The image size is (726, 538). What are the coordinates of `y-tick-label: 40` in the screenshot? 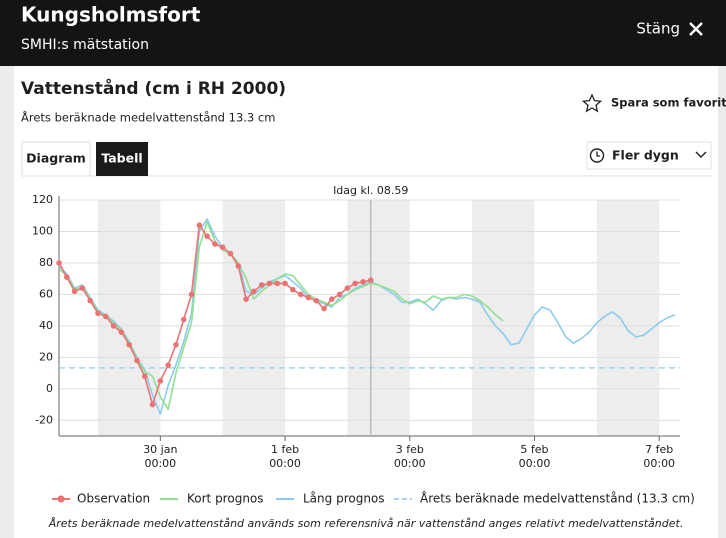 It's located at (46, 325).